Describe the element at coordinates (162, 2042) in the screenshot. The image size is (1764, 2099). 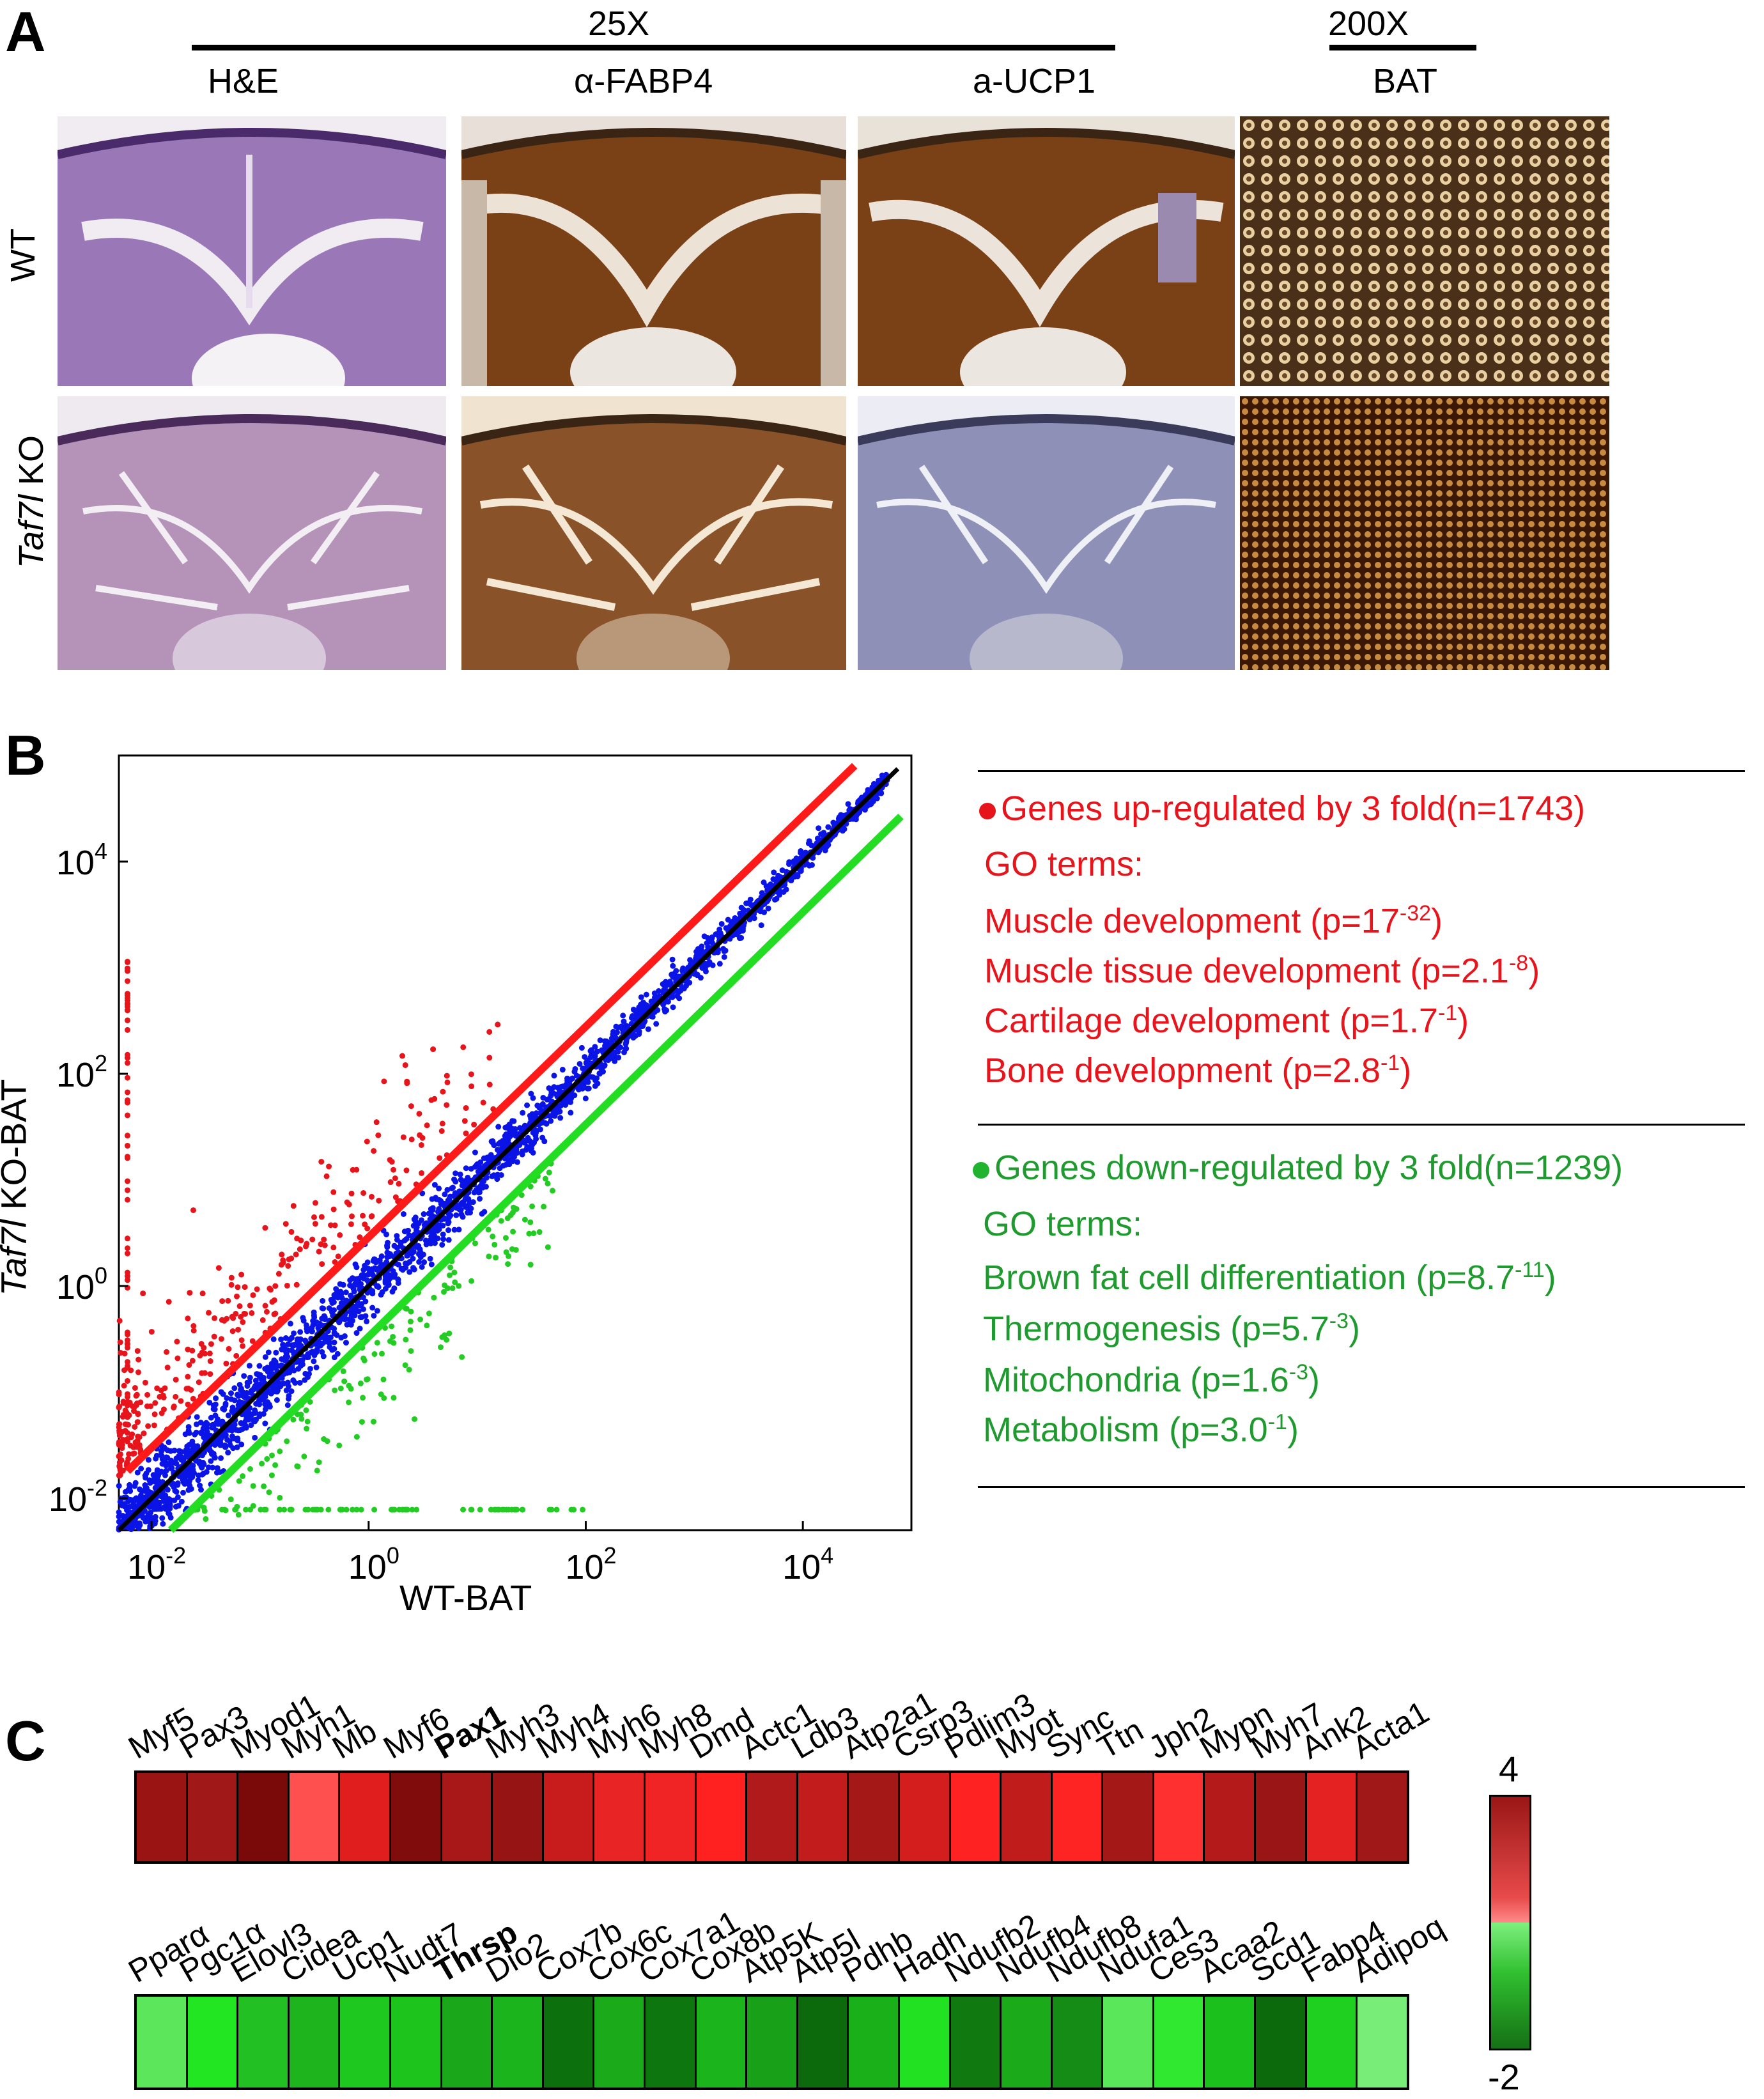
I see `down-cell-pparα` at that location.